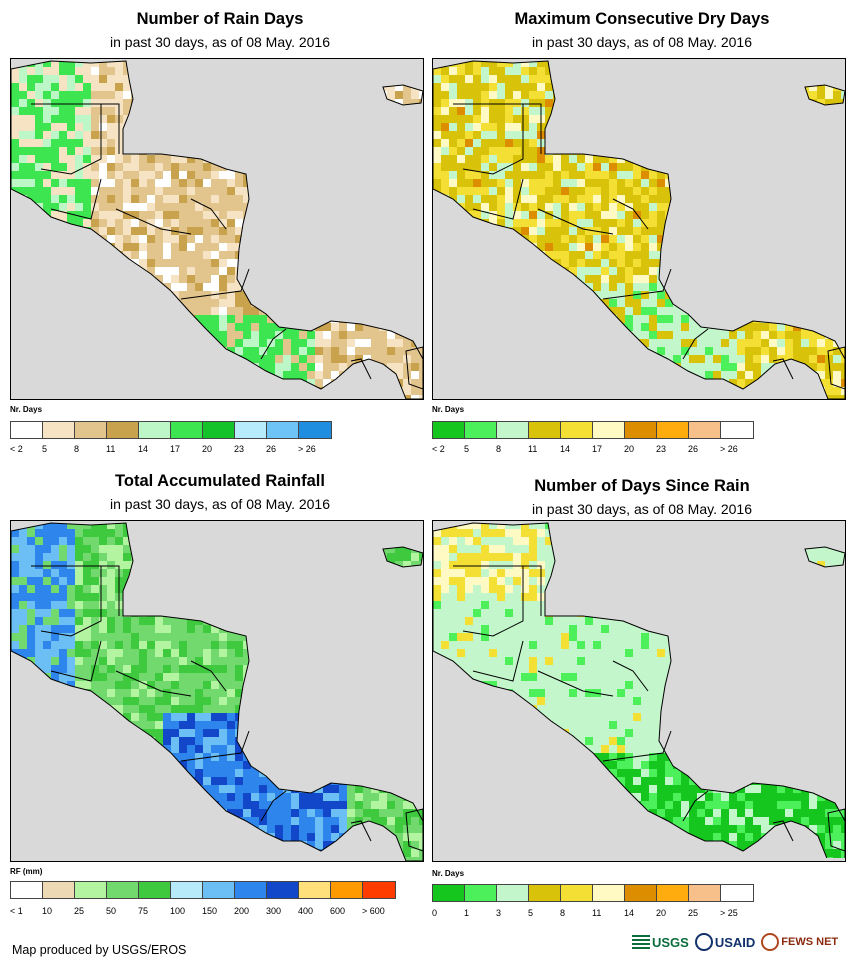 The image size is (854, 970). Describe the element at coordinates (735, 942) in the screenshot. I see `usaid-logo-text: USAID` at that location.